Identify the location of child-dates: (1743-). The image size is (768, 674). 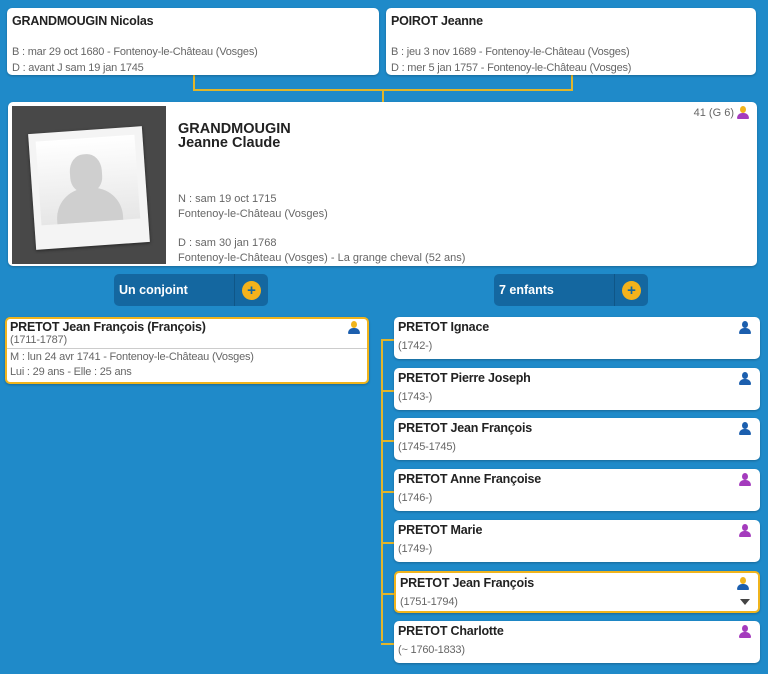
(415, 396).